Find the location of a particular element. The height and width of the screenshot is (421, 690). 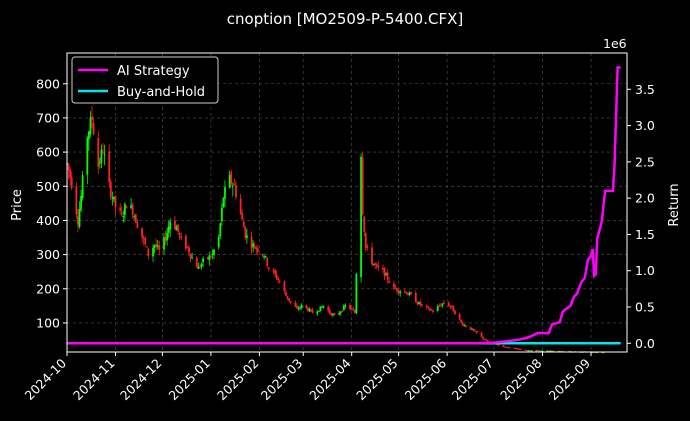

x-tick-label: 2025-07 is located at coordinates (473, 380).